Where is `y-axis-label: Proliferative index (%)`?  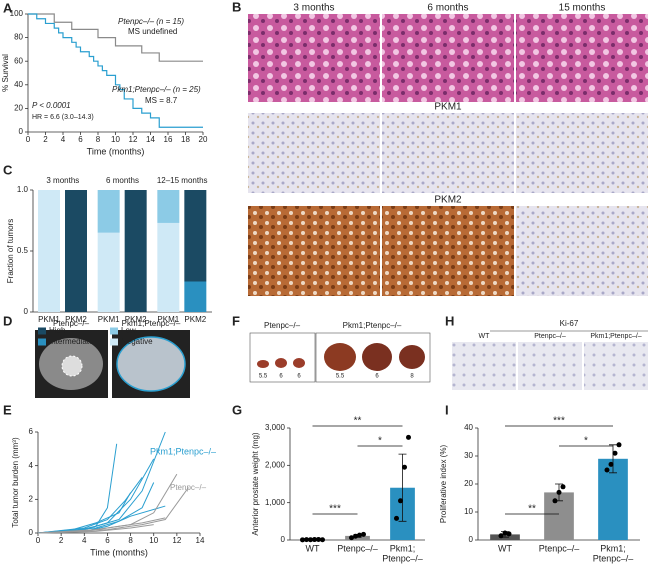 y-axis-label: Proliferative index (%) is located at coordinates (443, 484).